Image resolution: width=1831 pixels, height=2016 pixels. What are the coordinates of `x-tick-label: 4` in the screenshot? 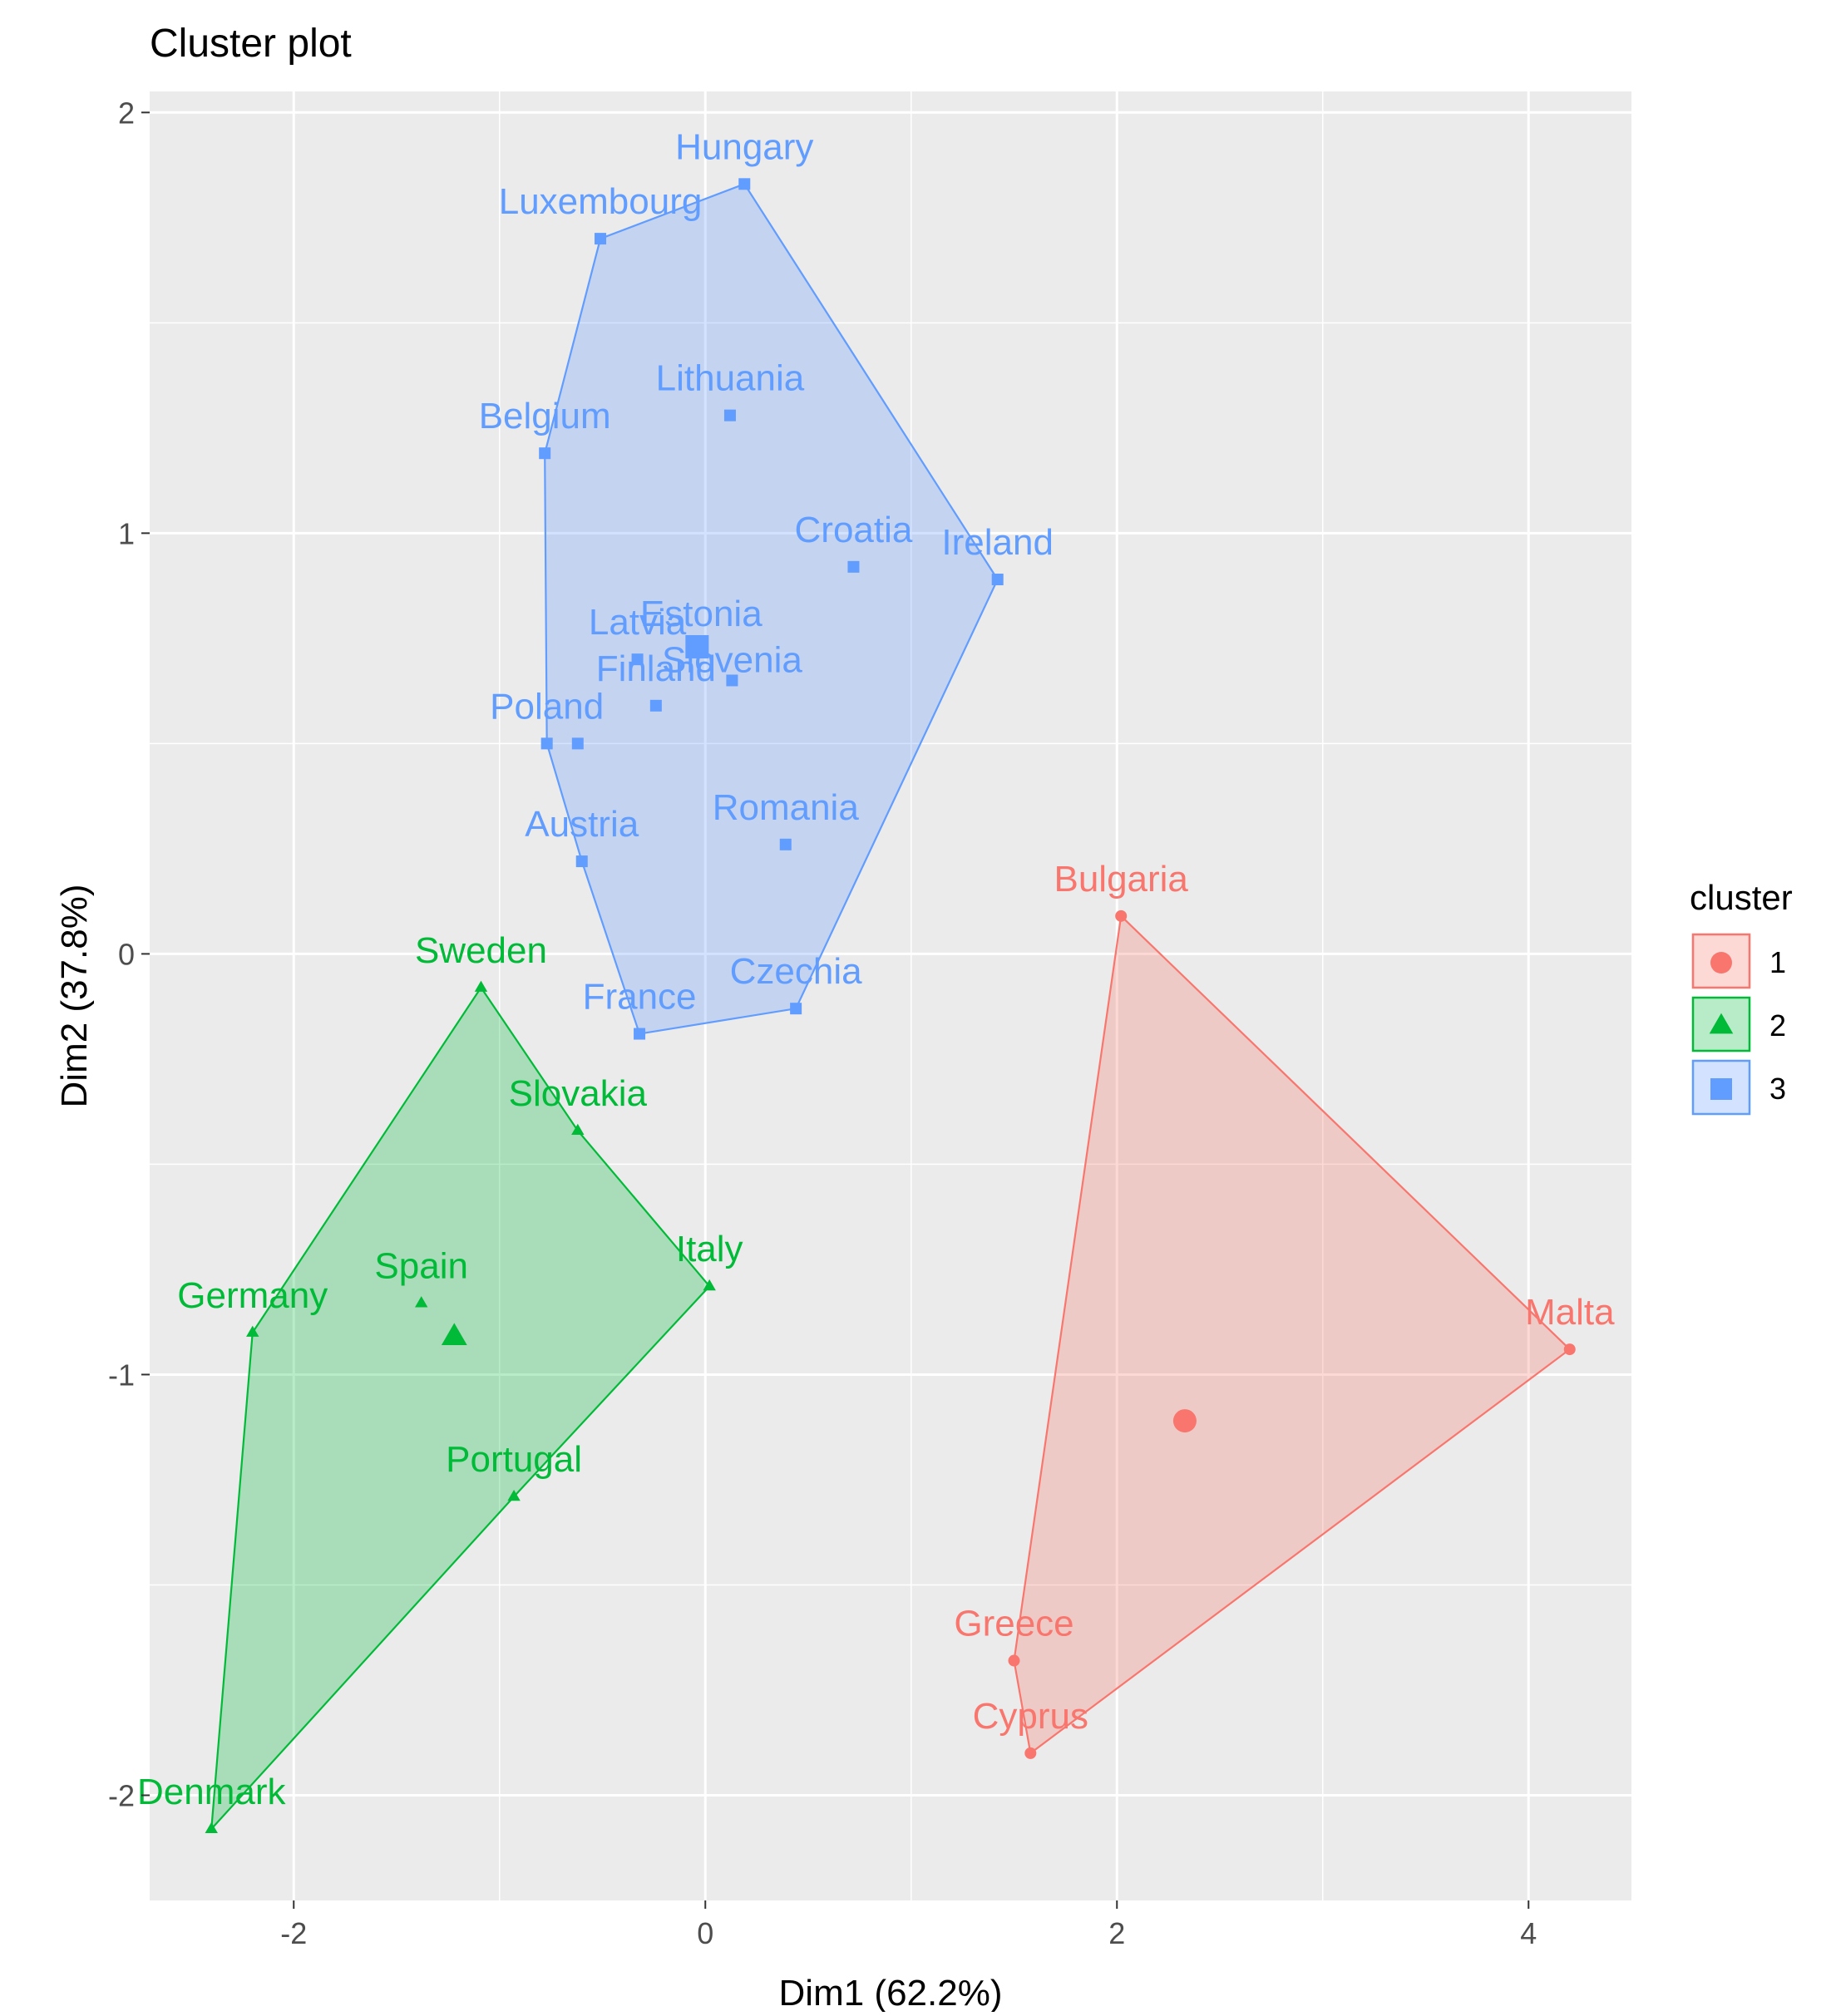 It's located at (1529, 1933).